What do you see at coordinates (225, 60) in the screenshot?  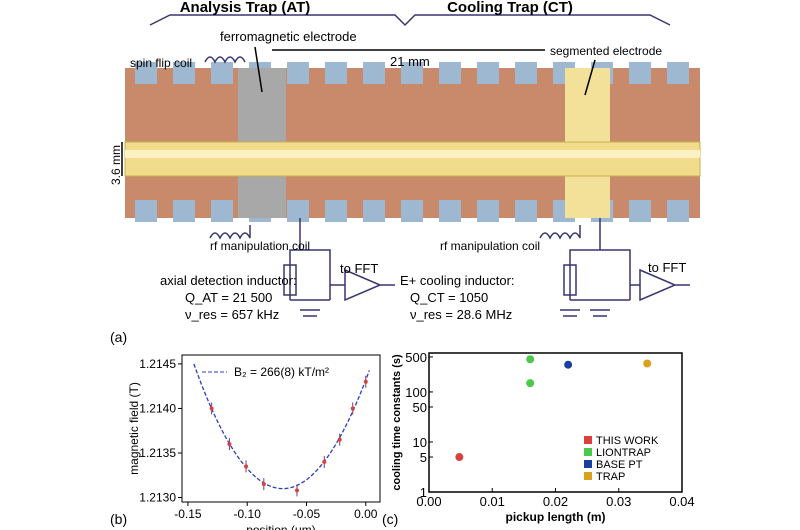 I see `spin-flip-coil-icon` at bounding box center [225, 60].